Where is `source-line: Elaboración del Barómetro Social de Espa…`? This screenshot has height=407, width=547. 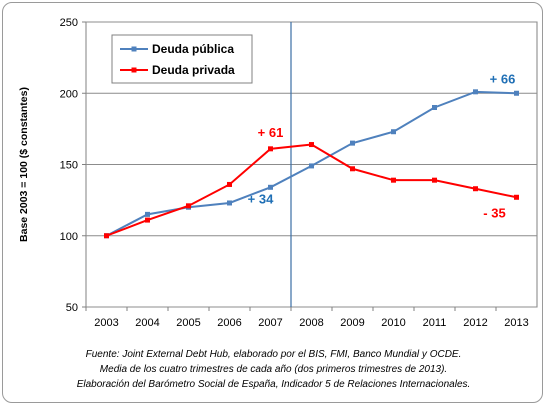 source-line: Elaboración del Barómetro Social de Espa… is located at coordinates (273, 384).